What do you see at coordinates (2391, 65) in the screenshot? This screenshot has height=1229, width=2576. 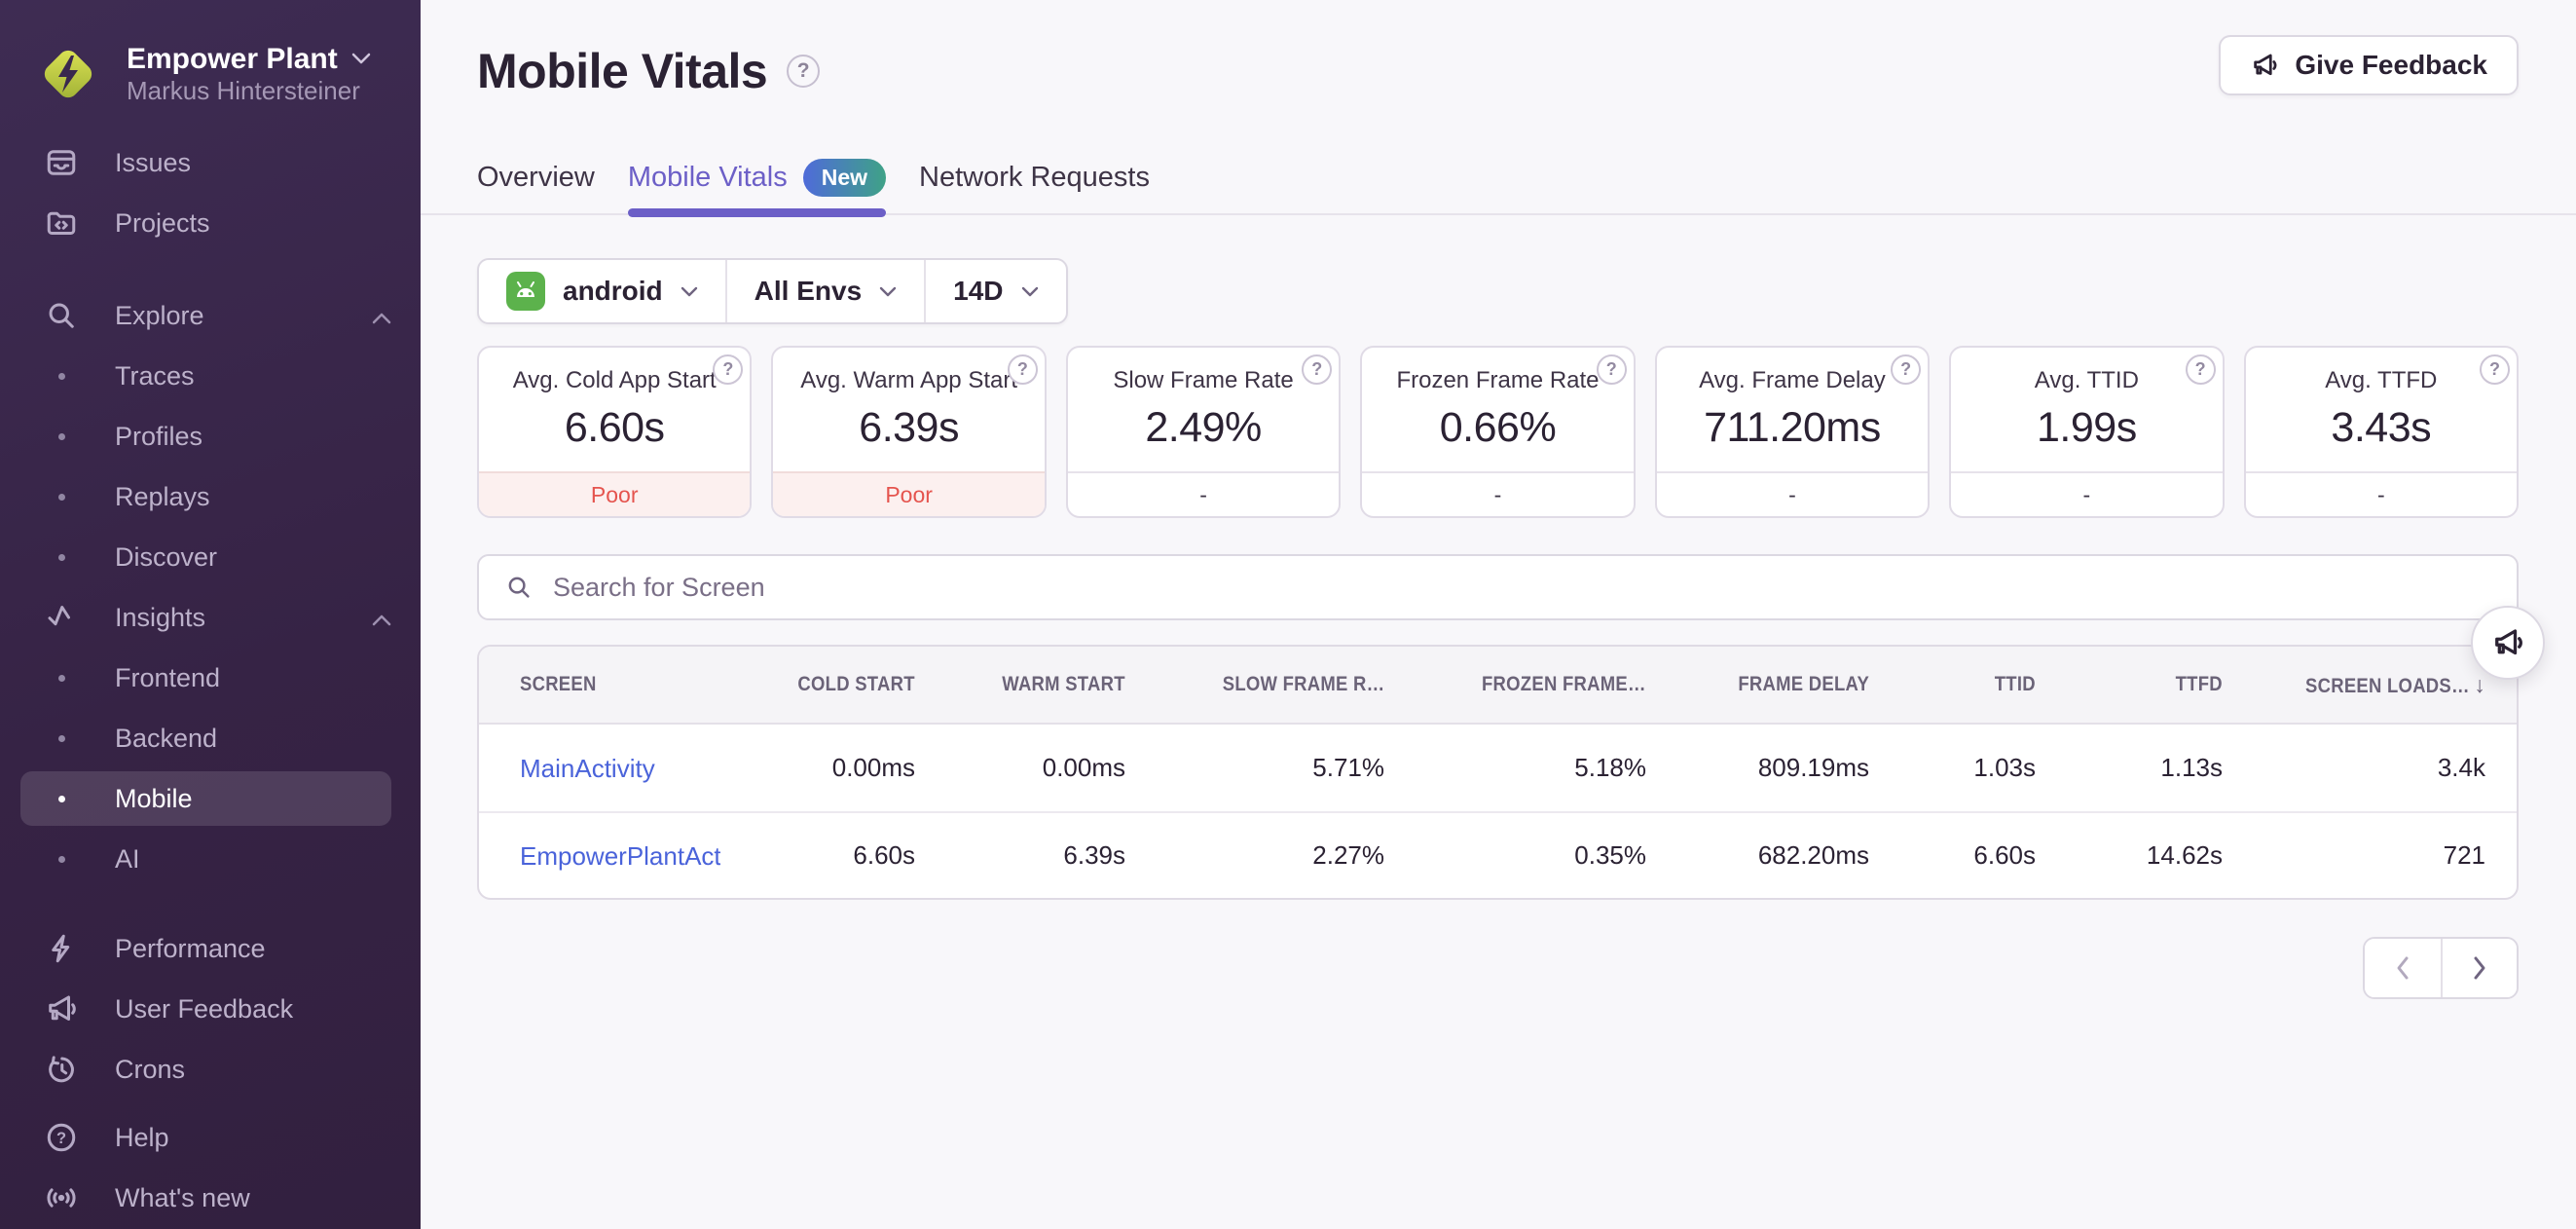 I see `give-feedback-label: Give Feedback` at bounding box center [2391, 65].